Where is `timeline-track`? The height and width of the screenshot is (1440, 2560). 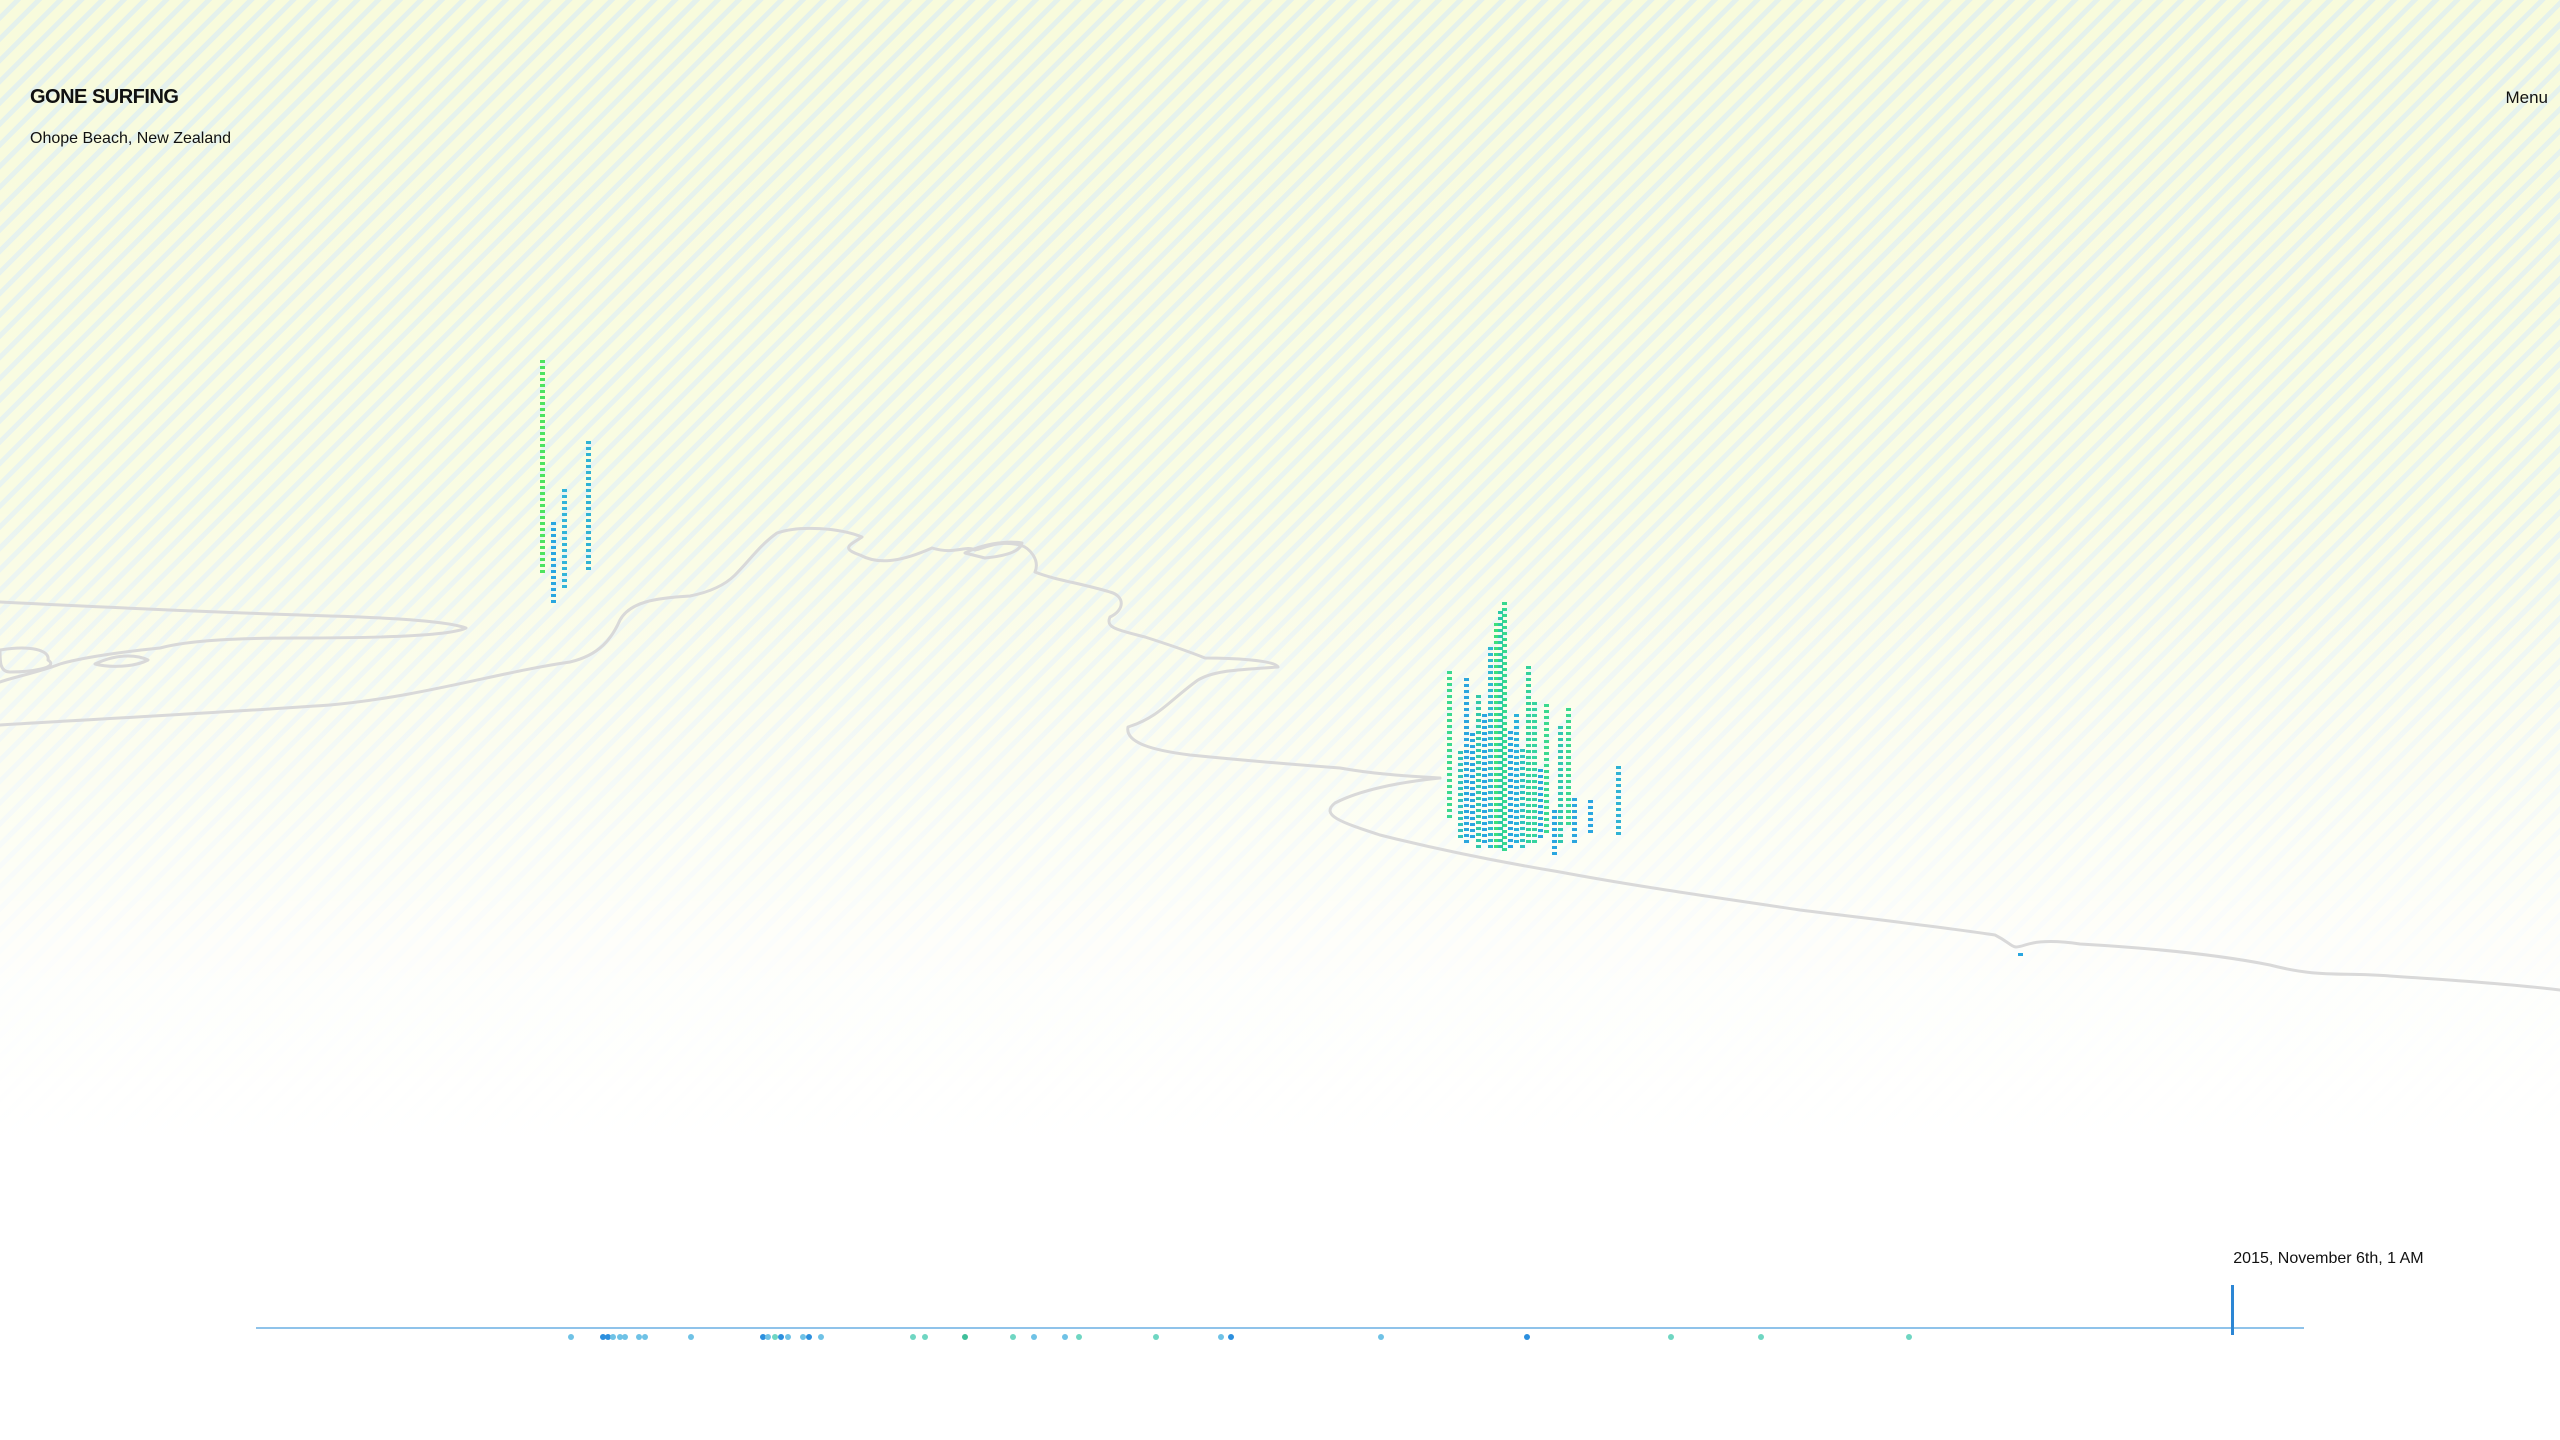 timeline-track is located at coordinates (1280, 1328).